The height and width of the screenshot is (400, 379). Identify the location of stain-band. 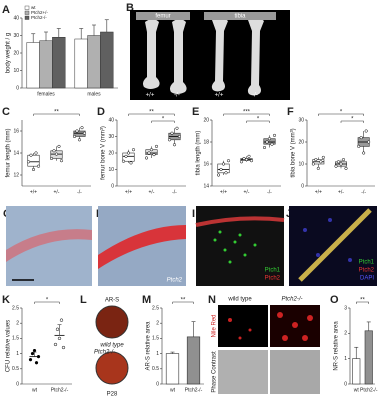
(142, 247).